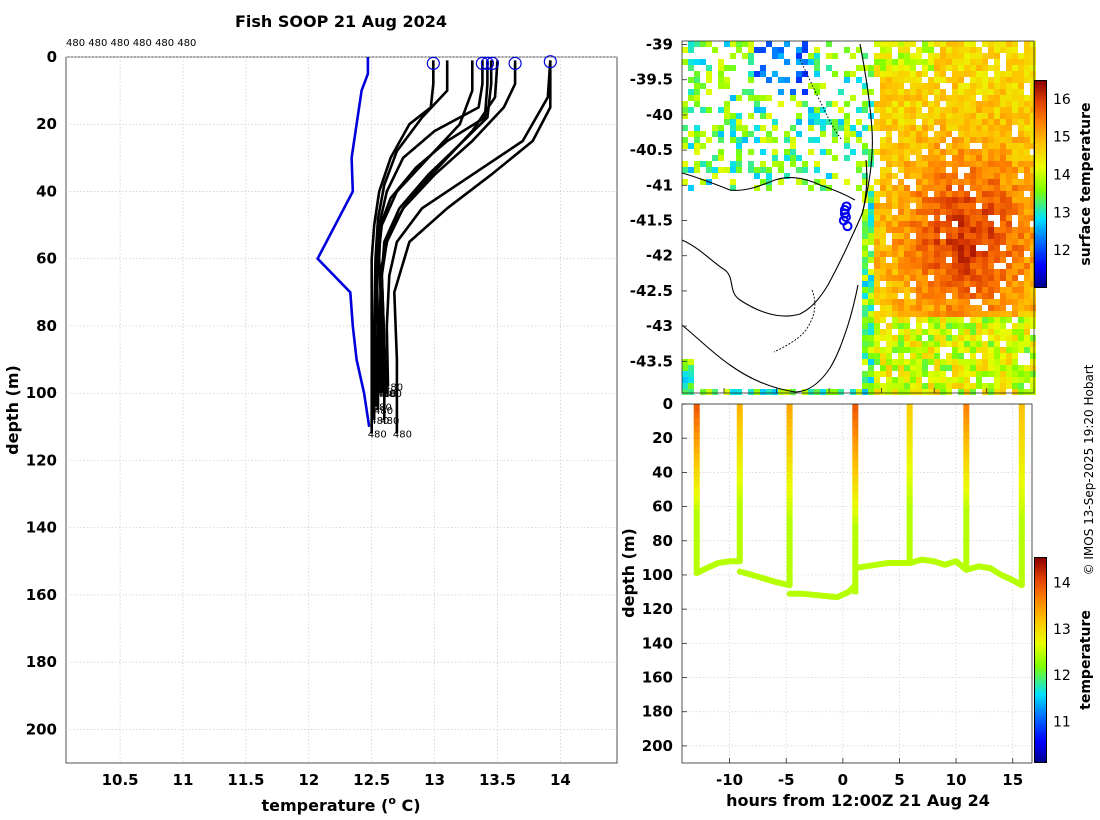  I want to click on map-y-tick-label: -39.5, so click(651, 80).